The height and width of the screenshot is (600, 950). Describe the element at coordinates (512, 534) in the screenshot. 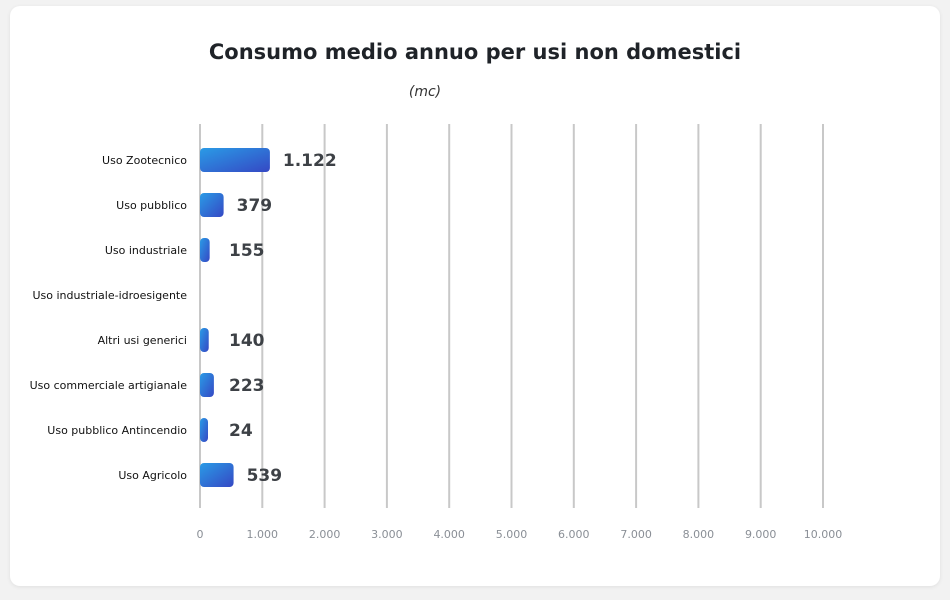

I see `x-tick-label: 5.000` at that location.